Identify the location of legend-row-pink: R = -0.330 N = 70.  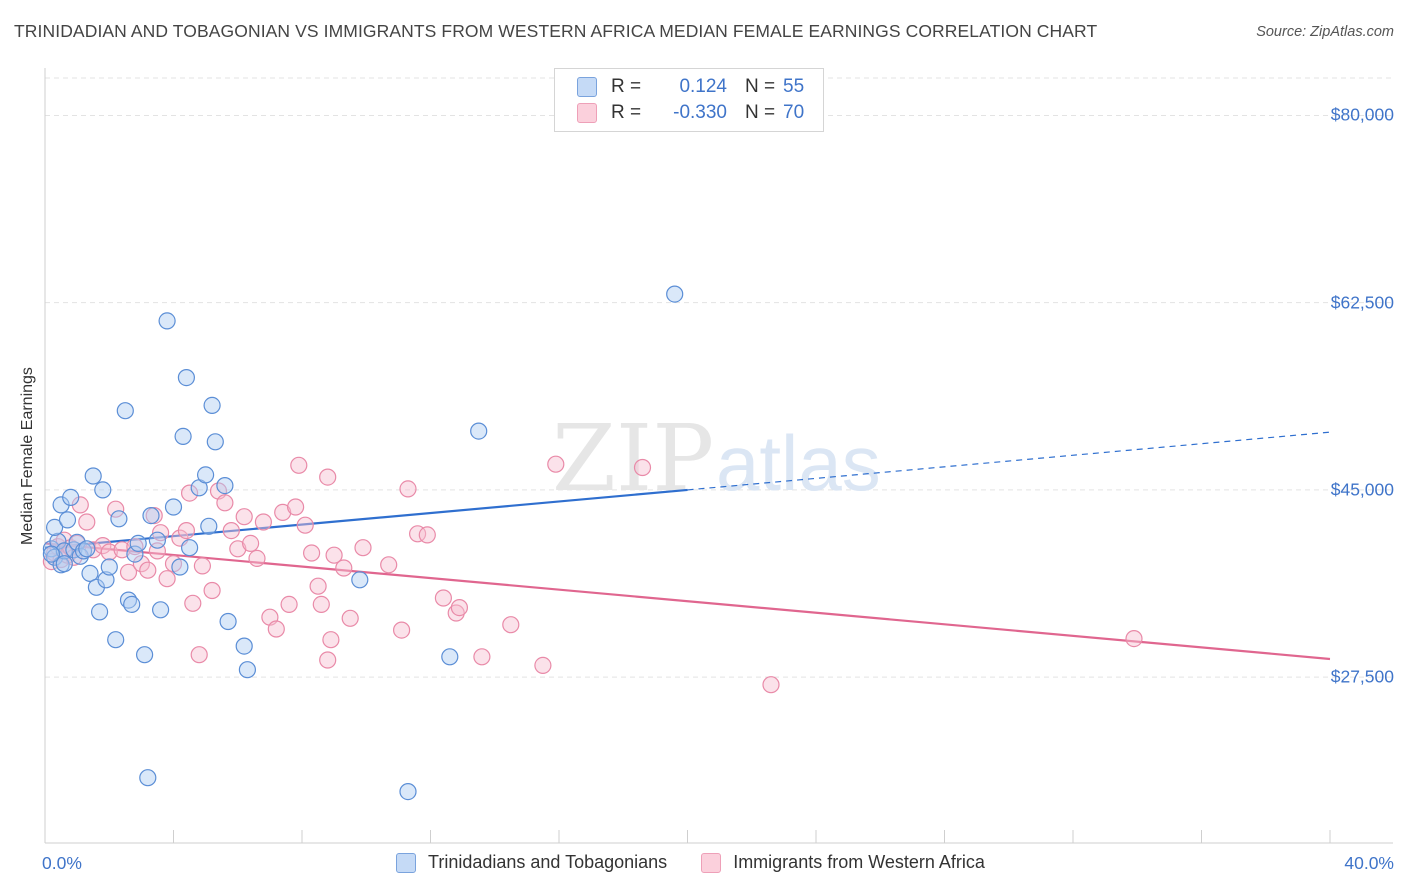
(690, 113).